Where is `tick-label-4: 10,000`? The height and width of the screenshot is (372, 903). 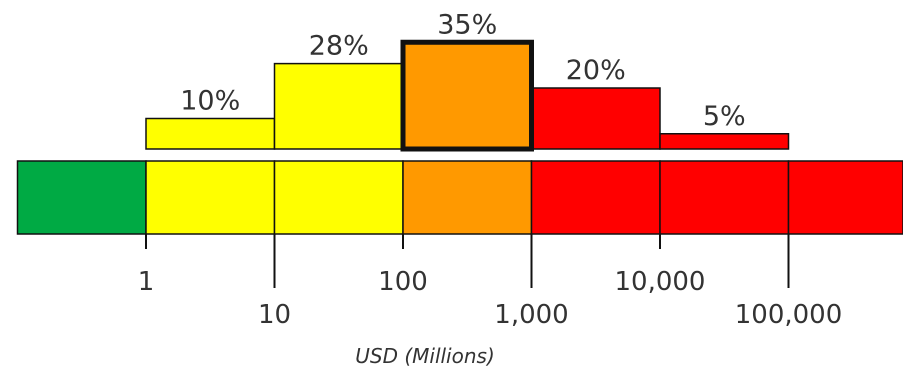
tick-label-4: 10,000 is located at coordinates (660, 282).